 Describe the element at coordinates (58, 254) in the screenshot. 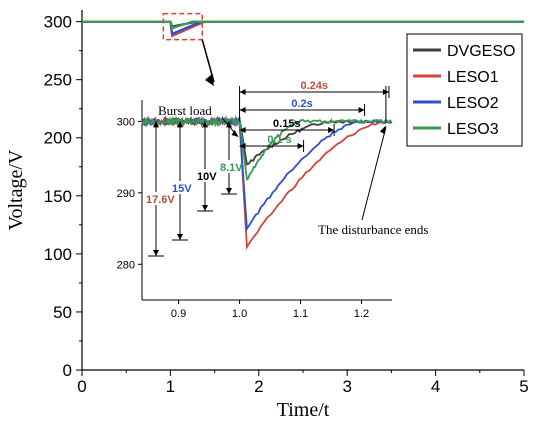

I see `y-tick-label: 100` at that location.